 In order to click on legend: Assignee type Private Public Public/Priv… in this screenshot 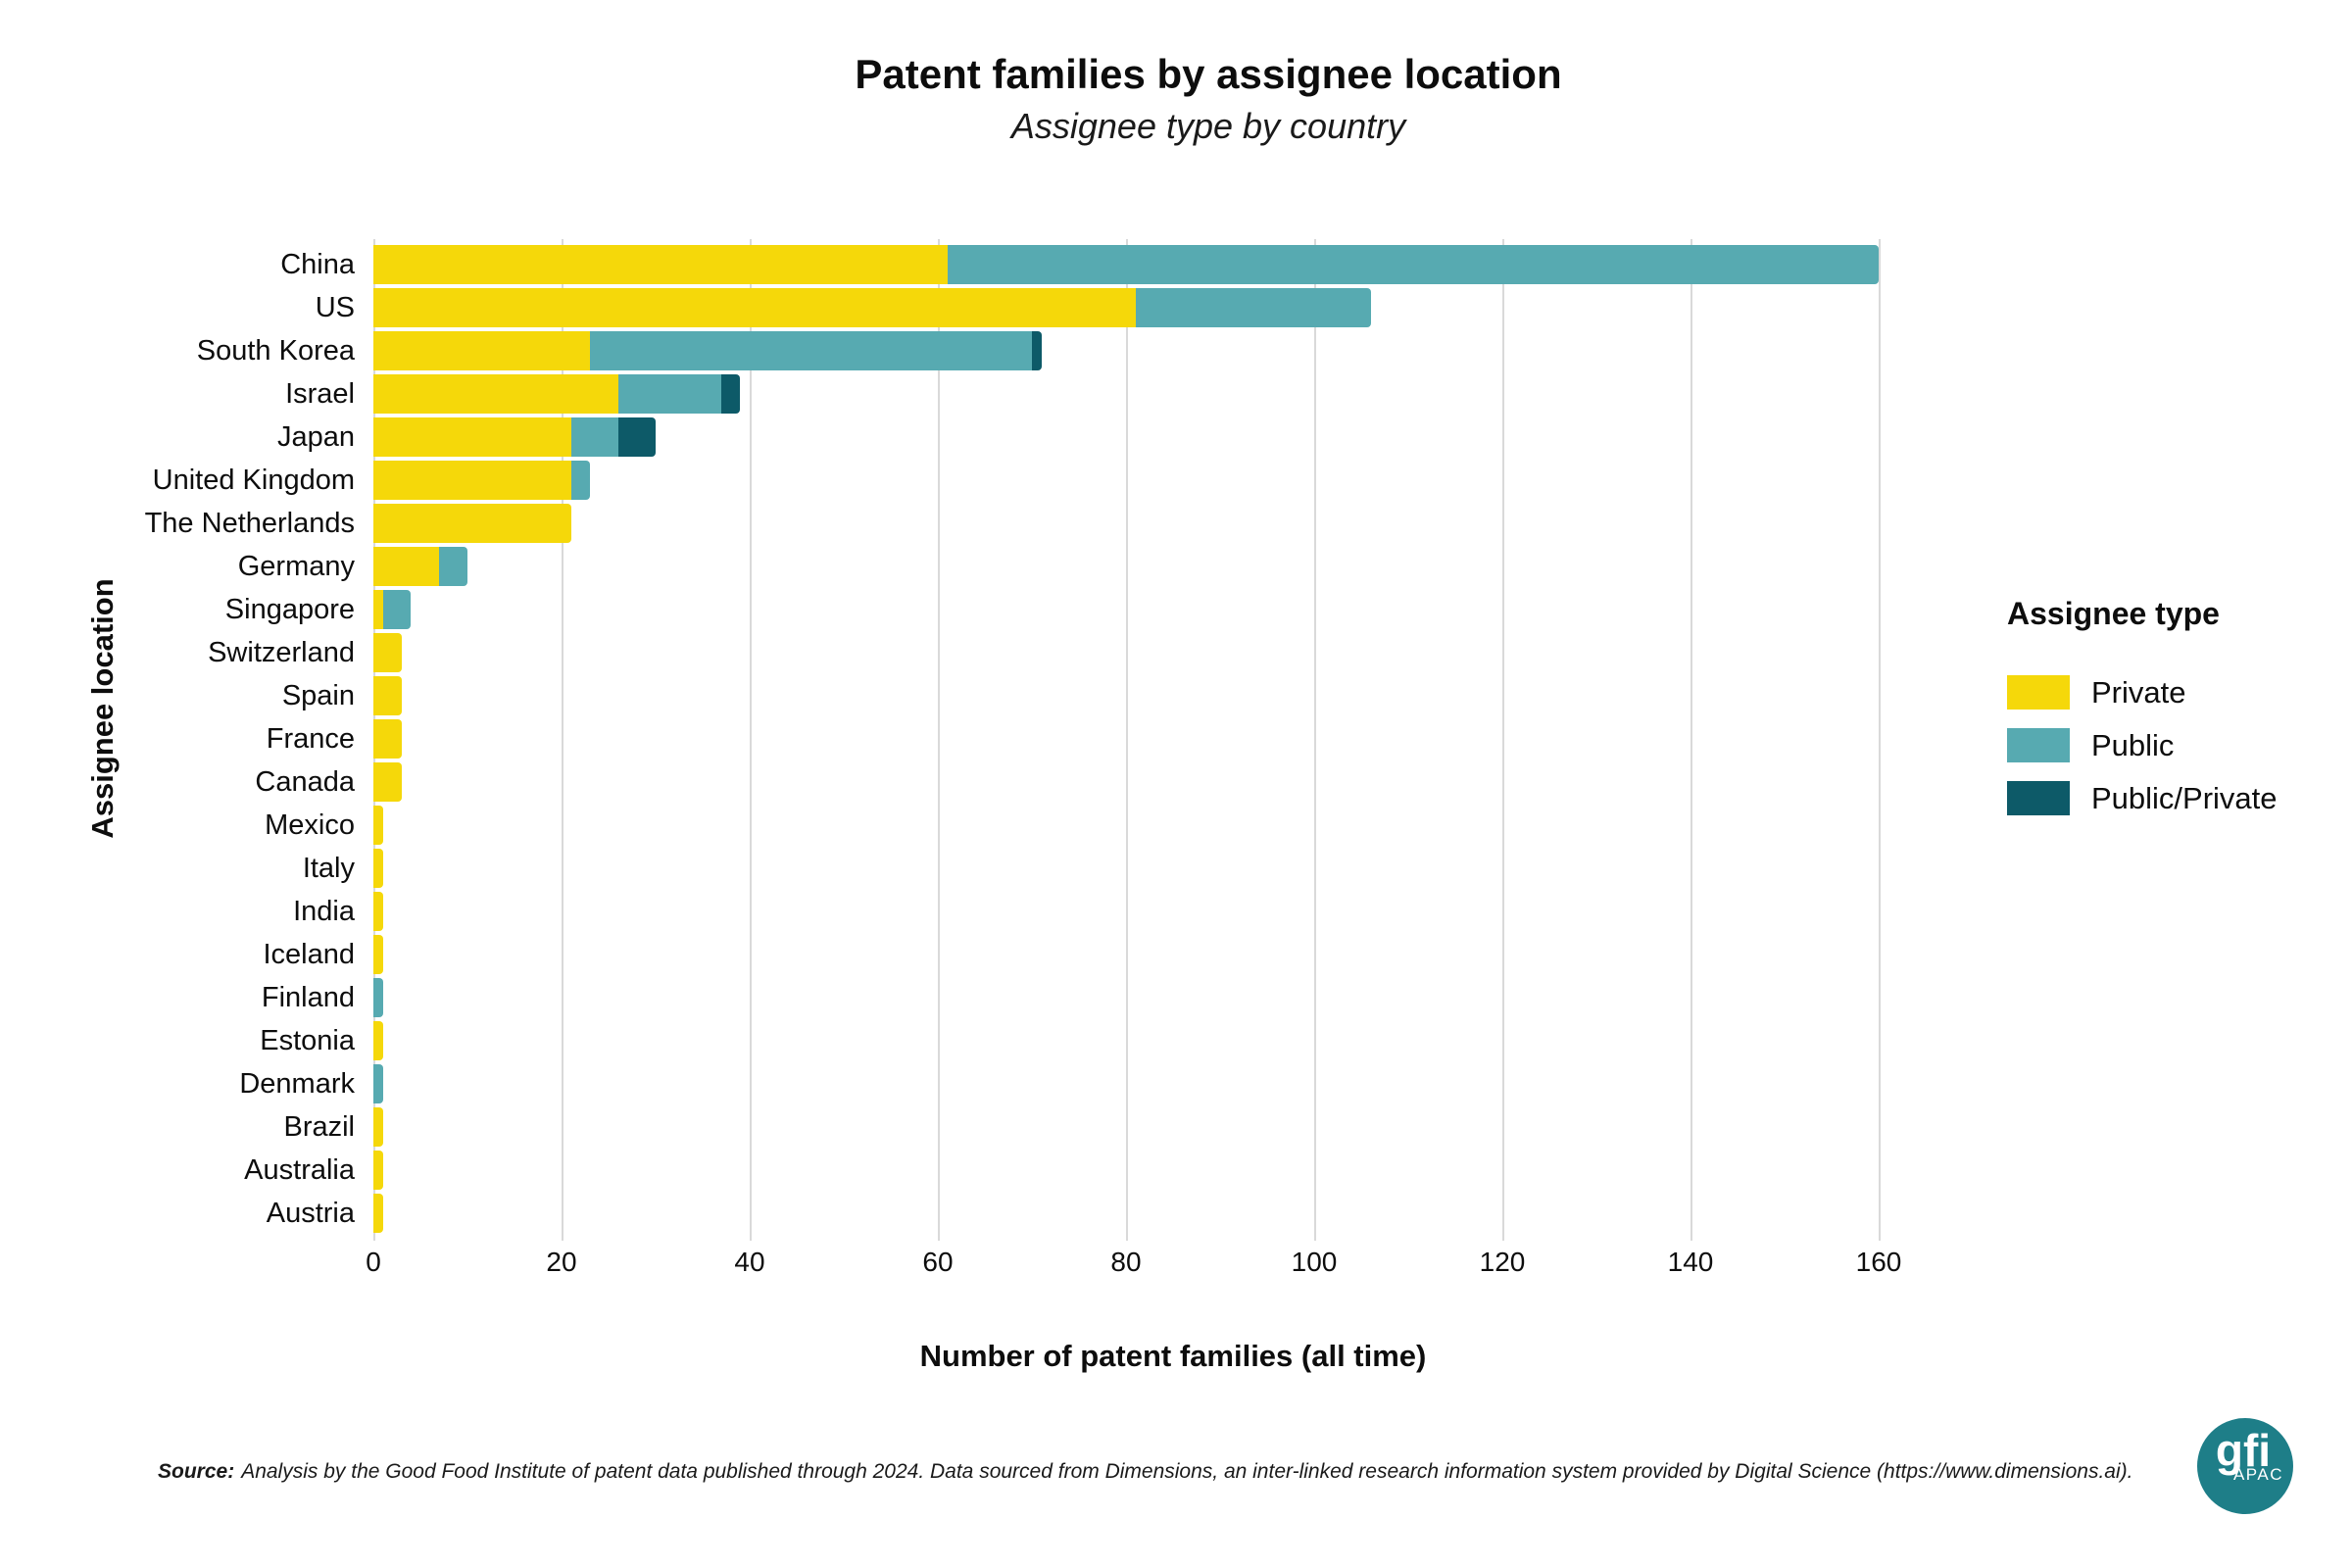, I will do `click(2142, 715)`.